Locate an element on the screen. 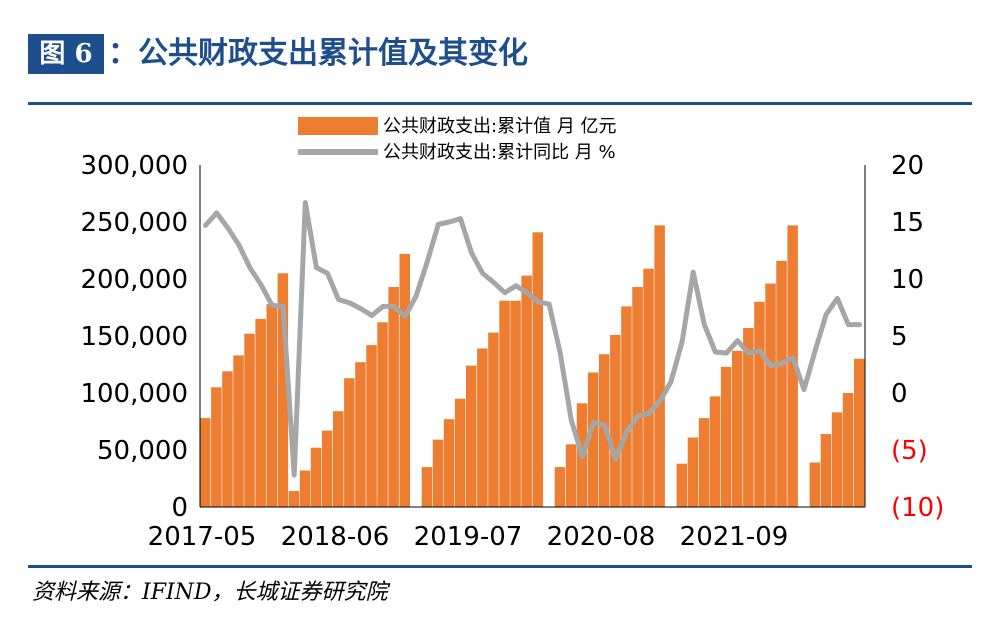 Image resolution: width=991 pixels, height=624 pixels. y-right-tick-label: 0 is located at coordinates (899, 394).